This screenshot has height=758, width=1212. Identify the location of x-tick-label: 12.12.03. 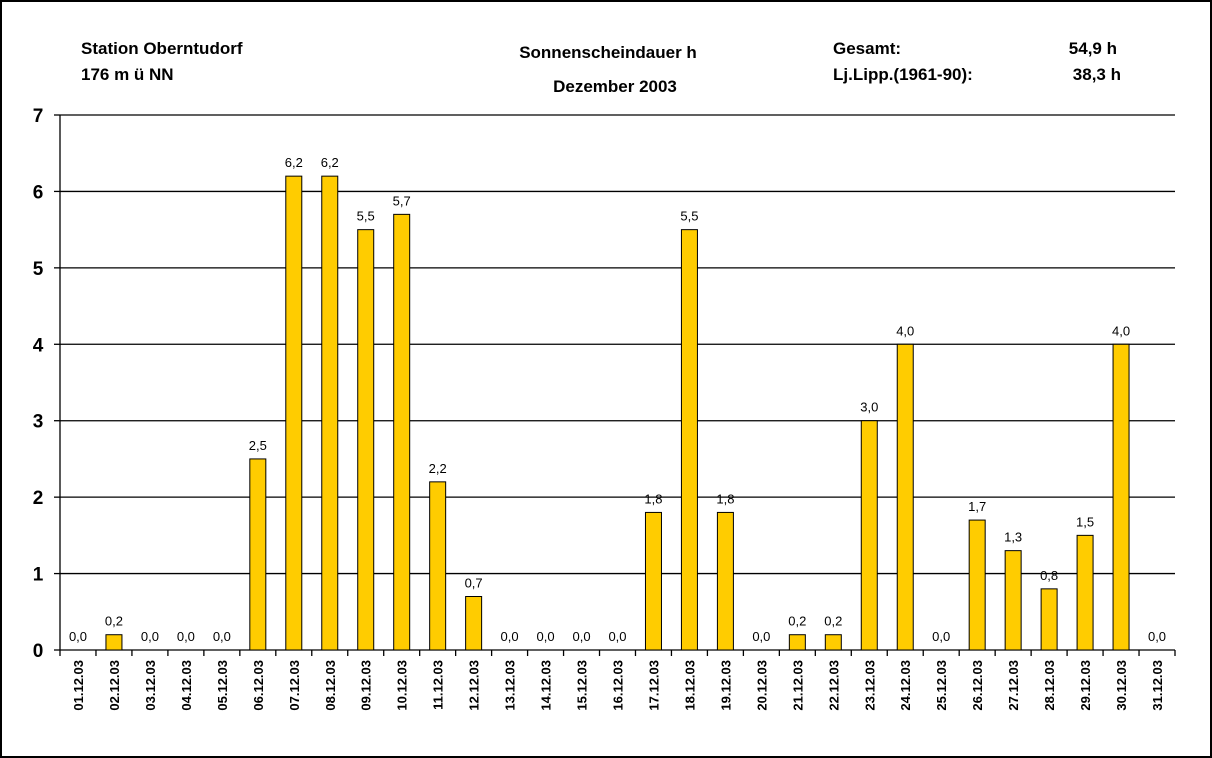
(474, 685).